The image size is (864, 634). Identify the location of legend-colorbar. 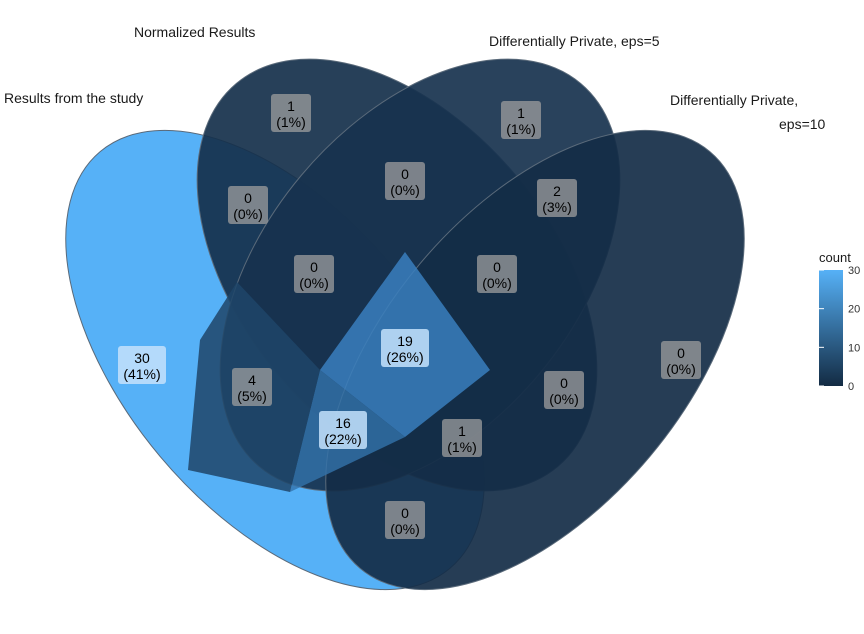
(831, 328).